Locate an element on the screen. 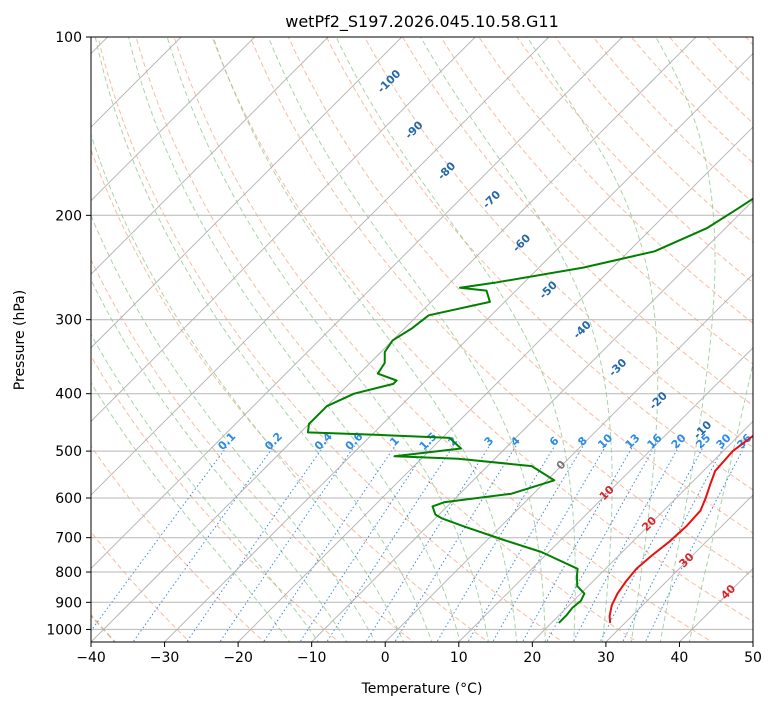  y-tick-label: 500 is located at coordinates (68, 452).